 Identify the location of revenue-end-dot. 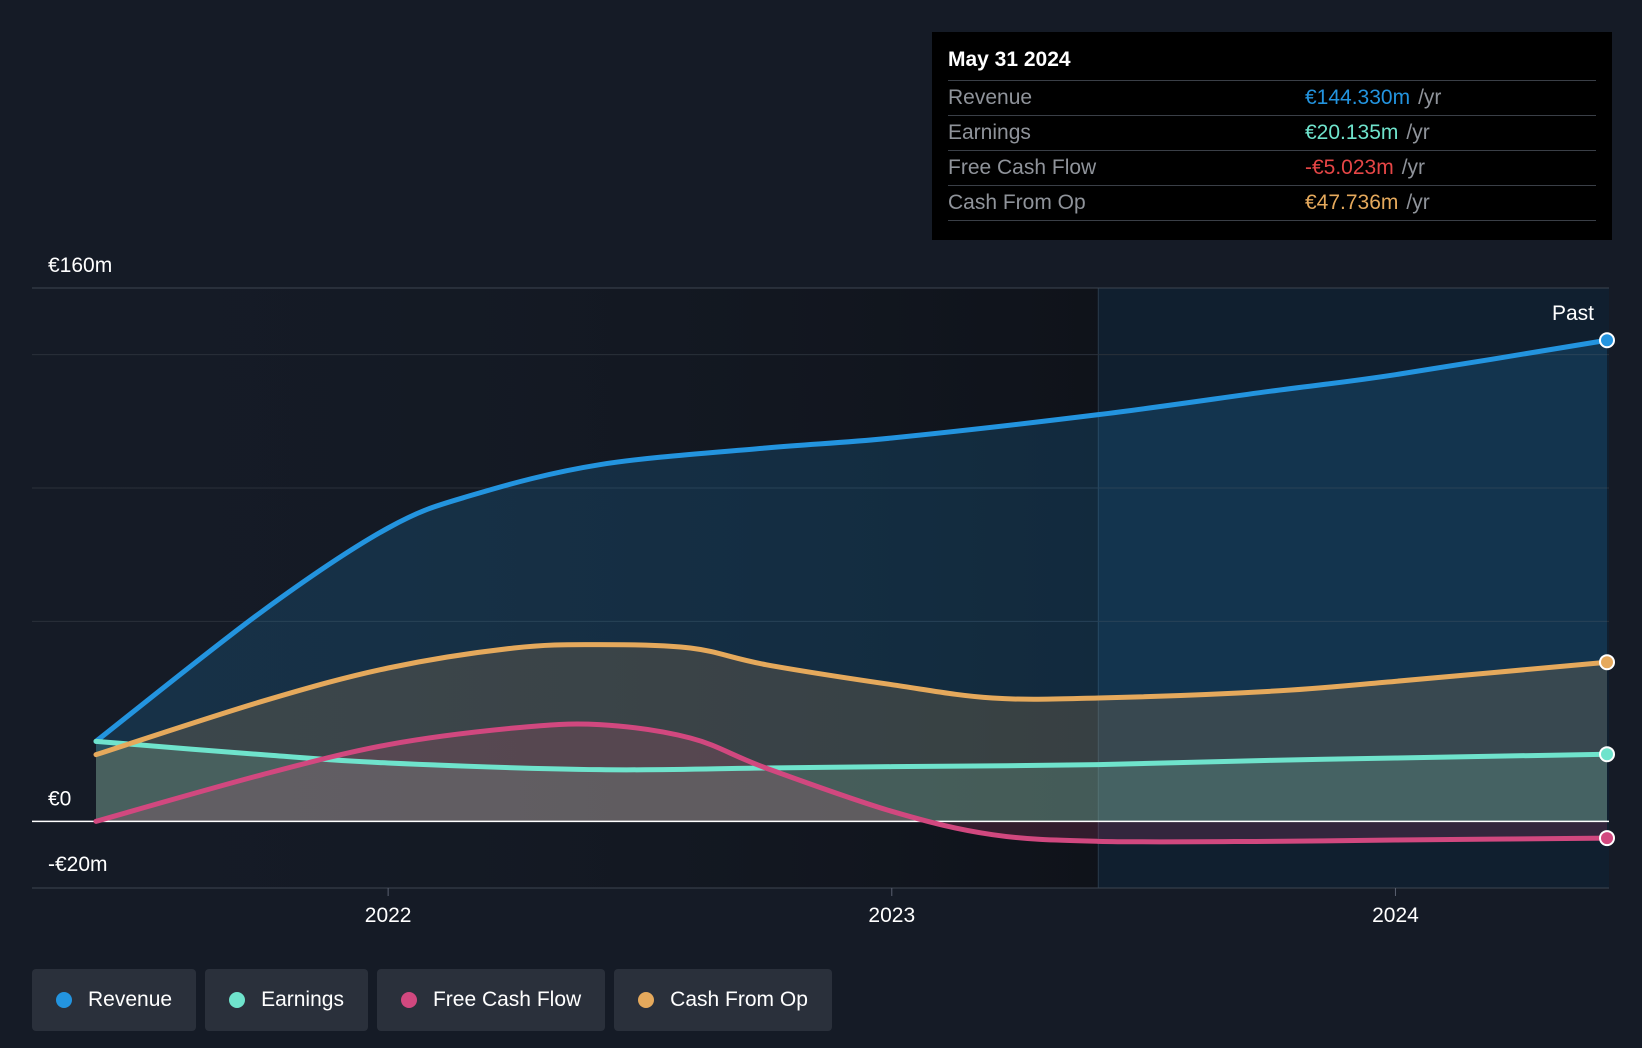
(1607, 340).